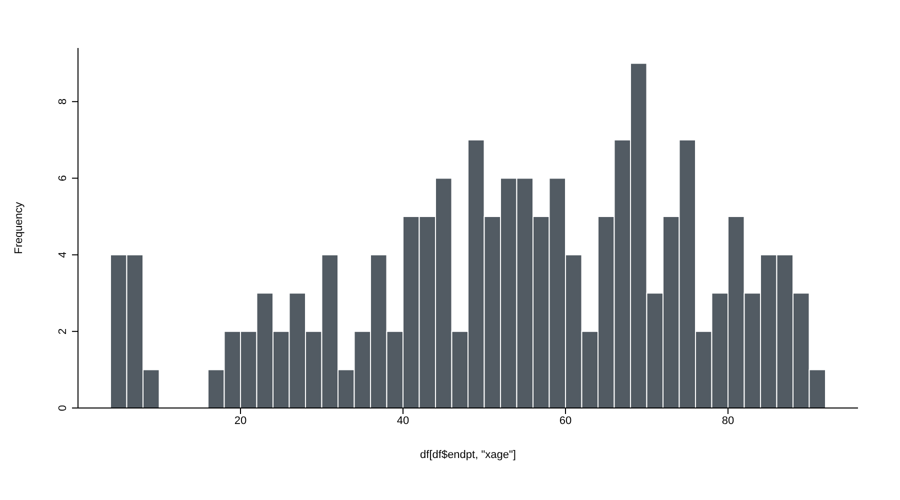 The image size is (900, 500). Describe the element at coordinates (468, 455) in the screenshot. I see `x-axis-title: df[df$endpt, "xage"]` at that location.